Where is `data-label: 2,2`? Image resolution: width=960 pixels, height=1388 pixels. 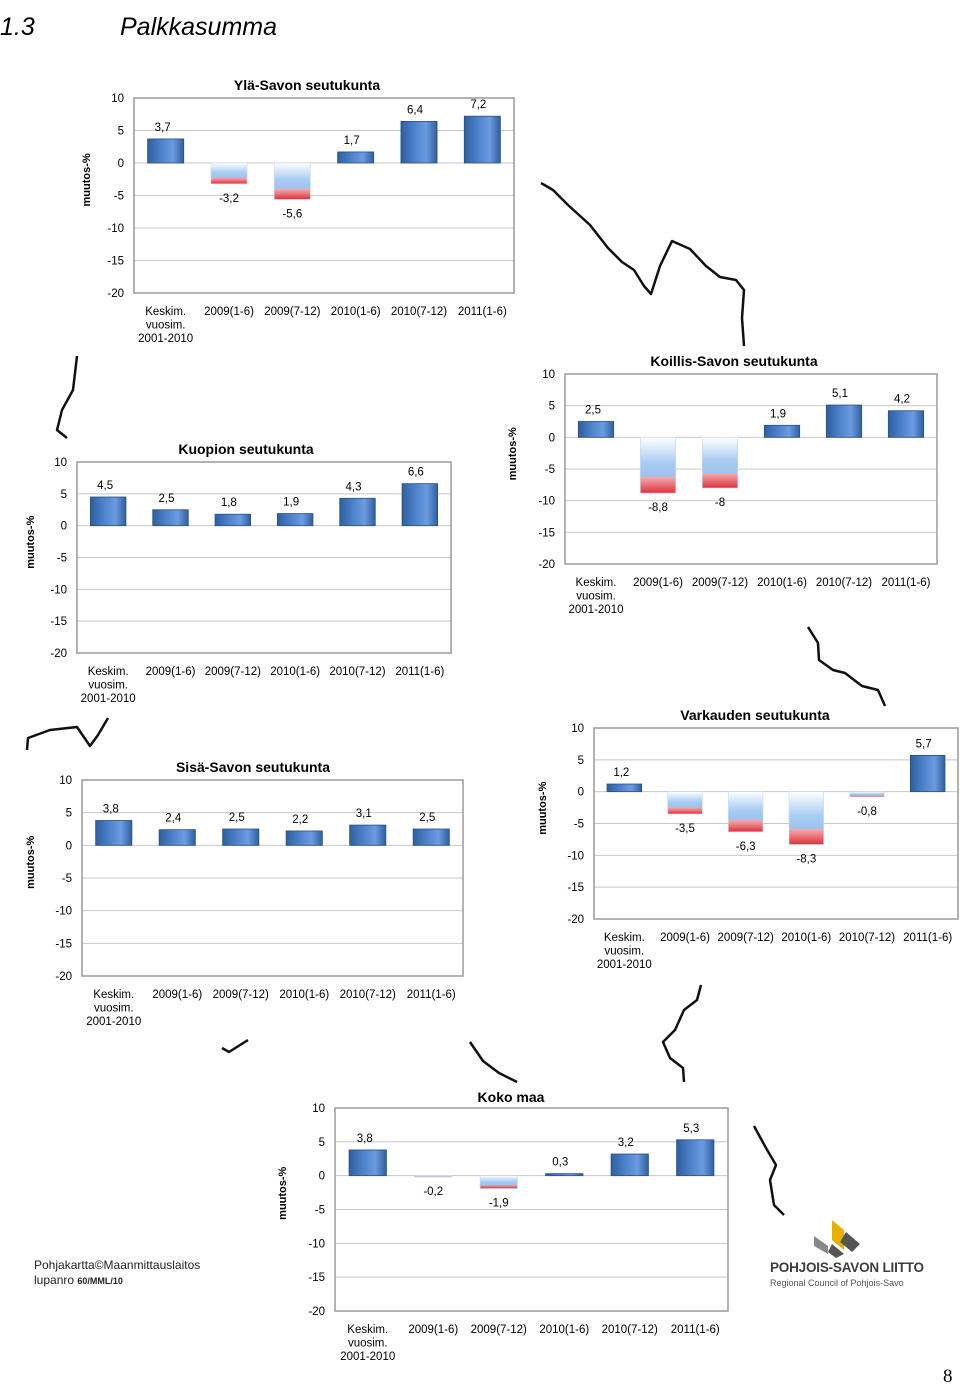 data-label: 2,2 is located at coordinates (300, 820).